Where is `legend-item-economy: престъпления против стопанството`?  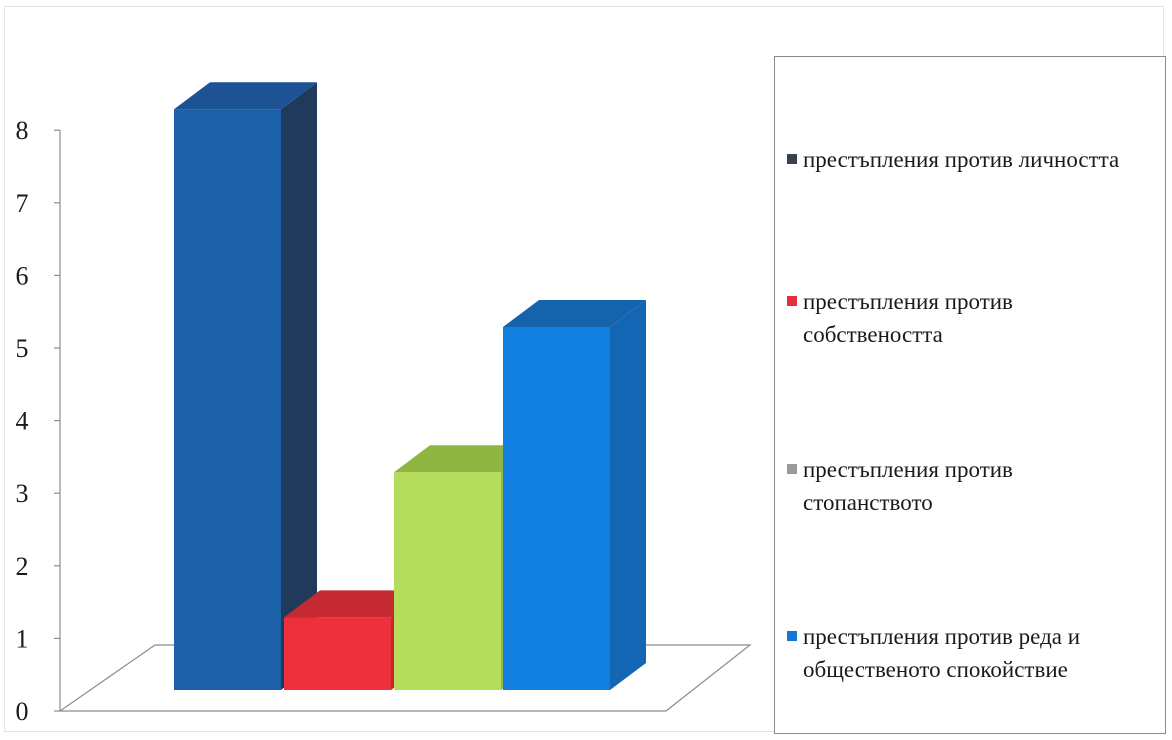
legend-item-economy: престъпления против стопанството is located at coordinates (973, 486).